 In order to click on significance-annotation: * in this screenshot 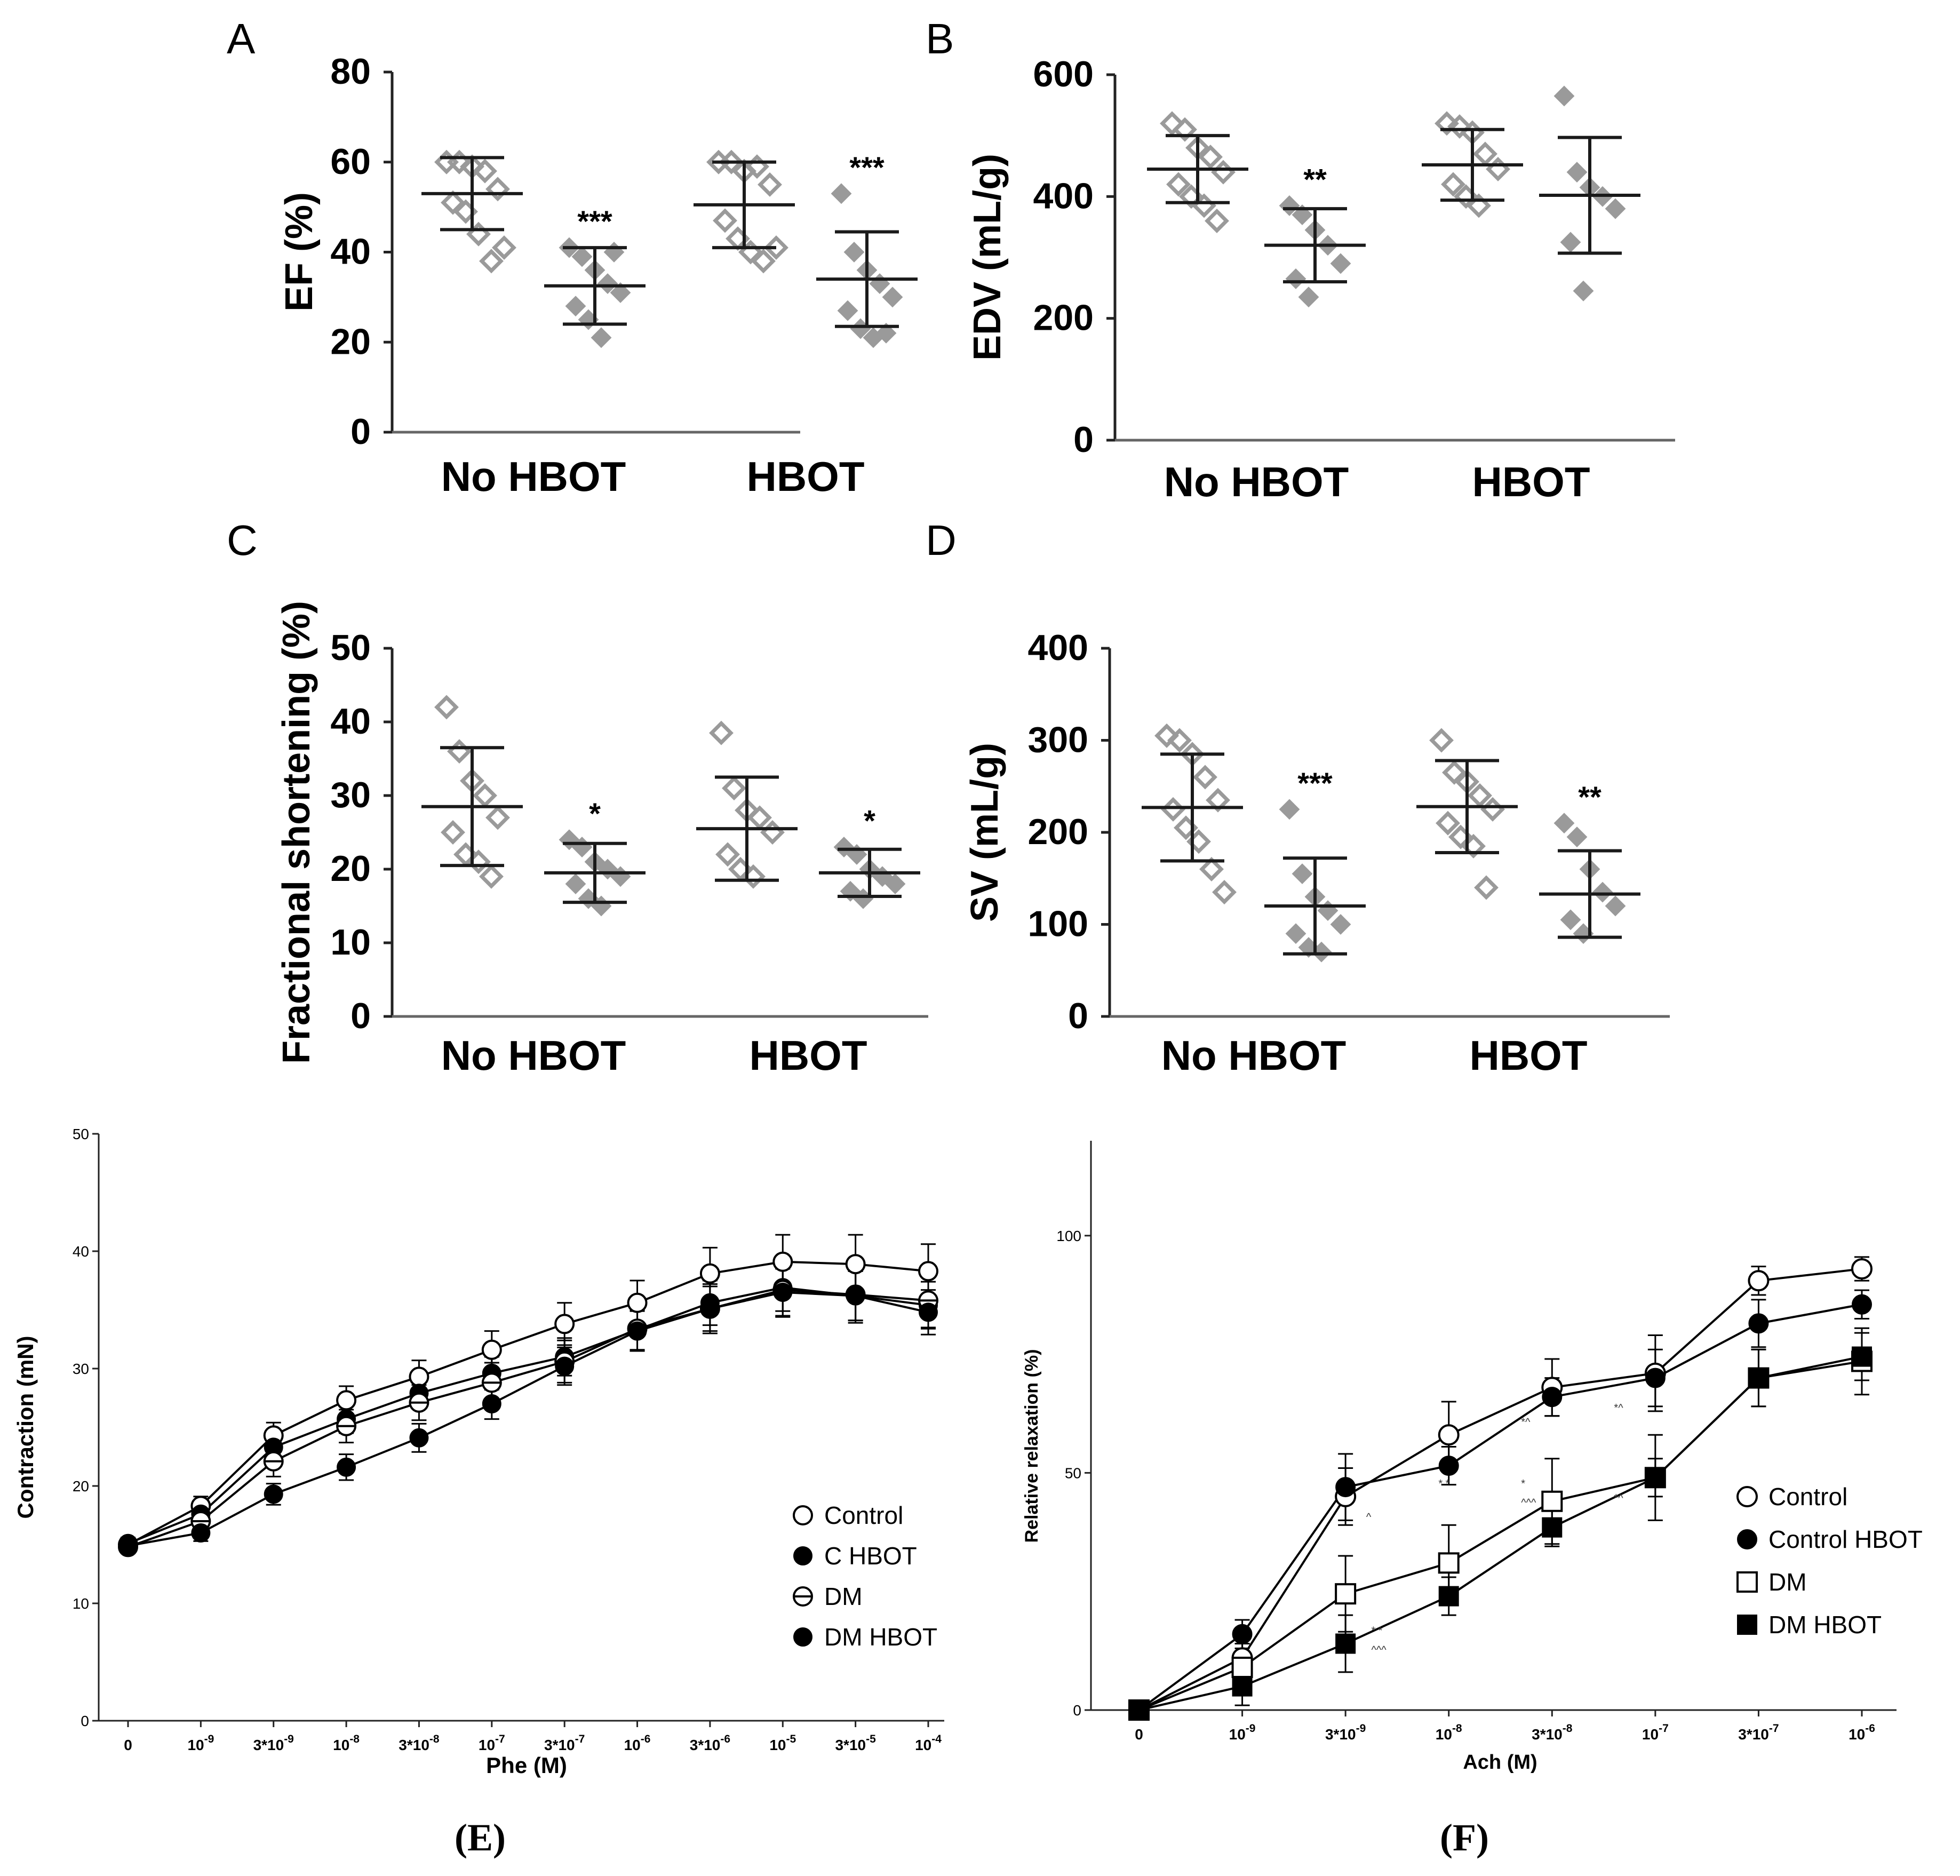, I will do `click(1523, 1484)`.